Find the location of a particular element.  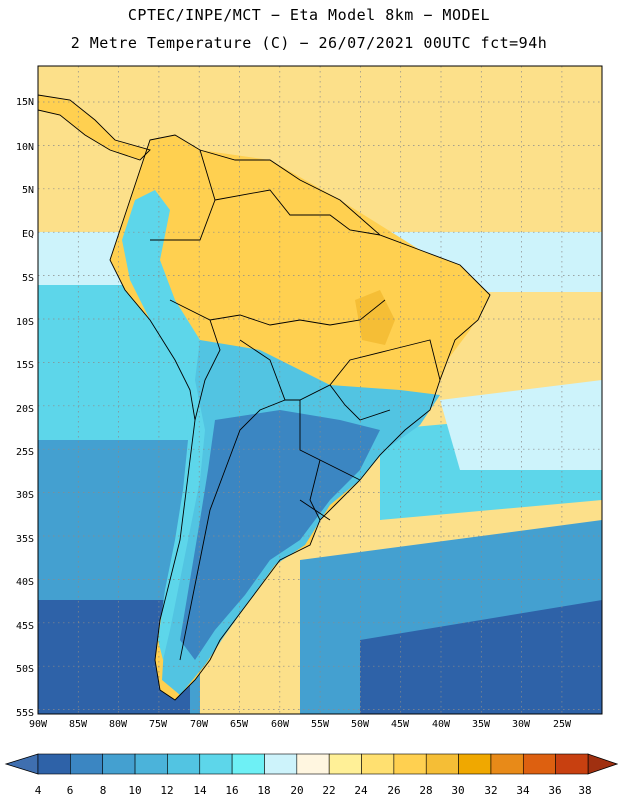

lat-label: 25S is located at coordinates (25, 452).